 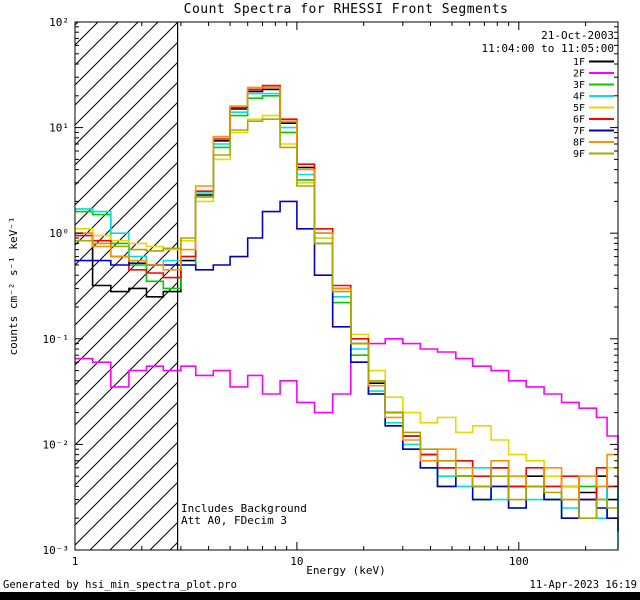 What do you see at coordinates (579, 85) in the screenshot?
I see `legend-label-3F: 3F` at bounding box center [579, 85].